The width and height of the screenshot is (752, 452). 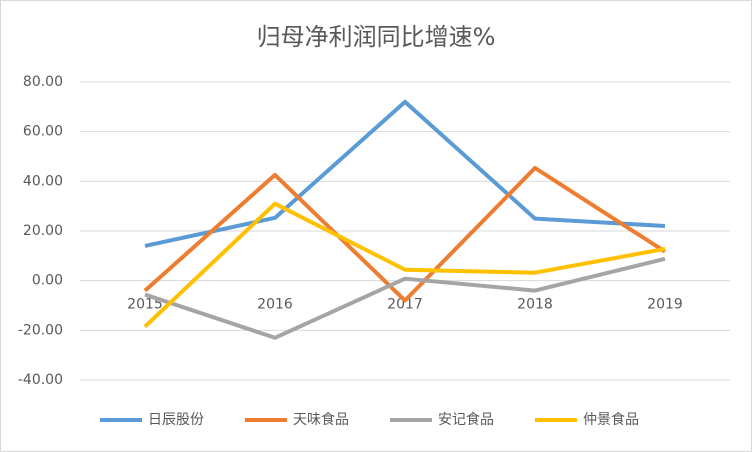 I want to click on legend-label: 日辰股份, so click(x=176, y=420).